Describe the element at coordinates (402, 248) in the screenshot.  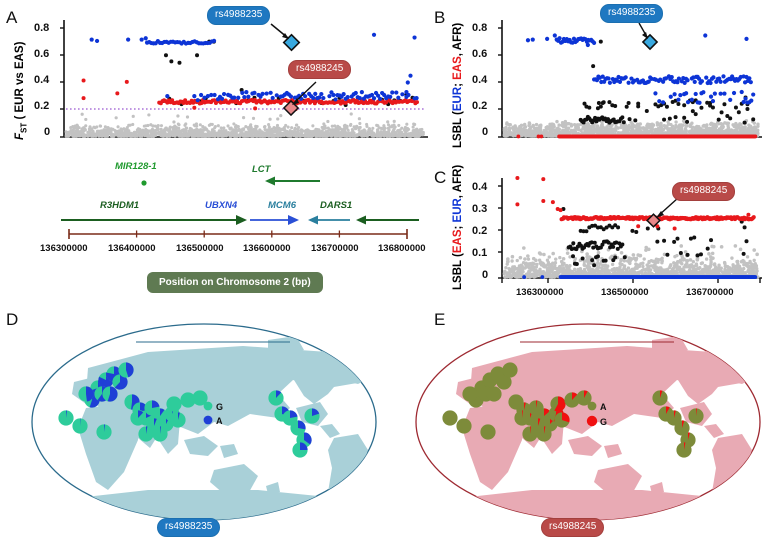
I see `position-xtick-5: 136800000` at that location.